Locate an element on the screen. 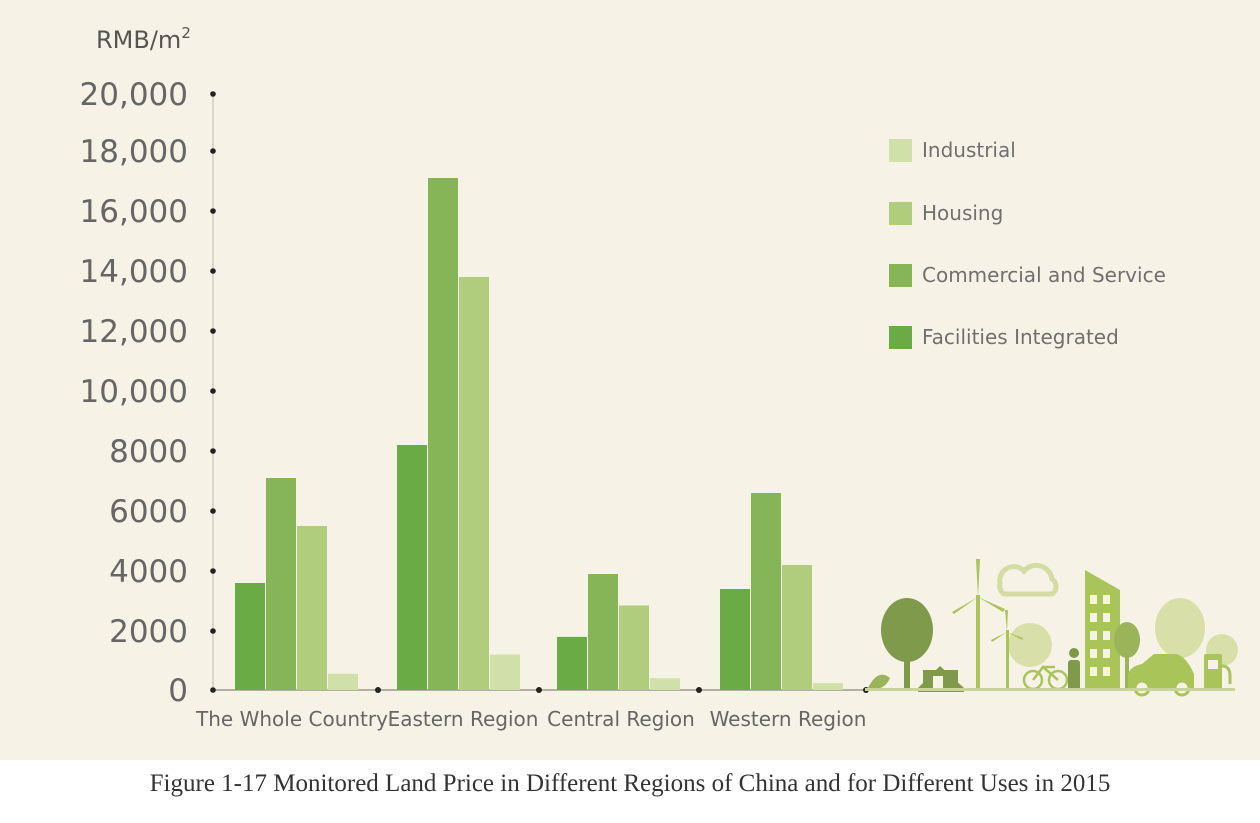  x-category-label: Western Region is located at coordinates (788, 719).